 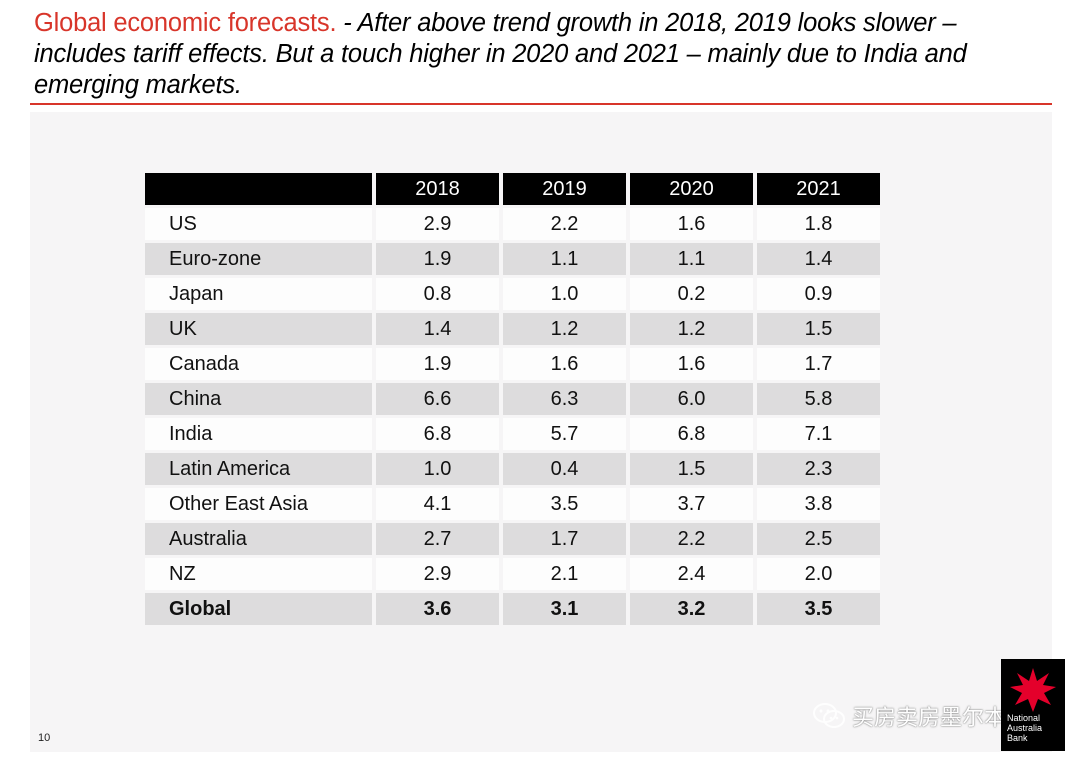 I want to click on value-cell: 6.6, so click(x=437, y=399).